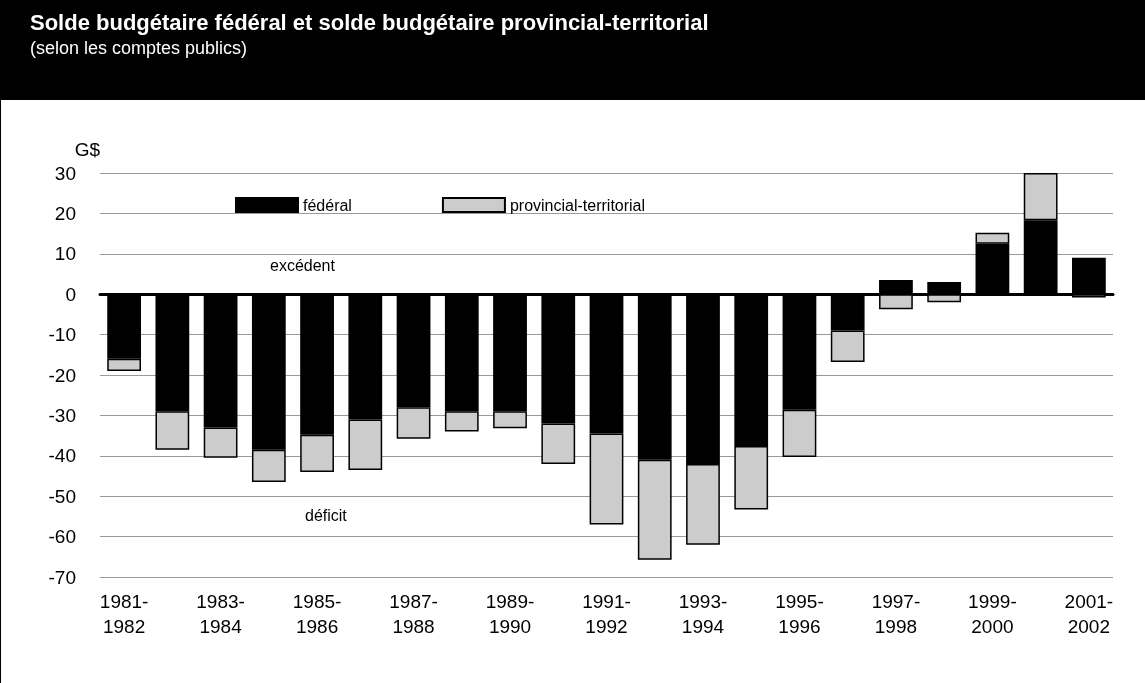 This screenshot has height=683, width=1145. What do you see at coordinates (62, 335) in the screenshot?
I see `y-tick-label: -10` at bounding box center [62, 335].